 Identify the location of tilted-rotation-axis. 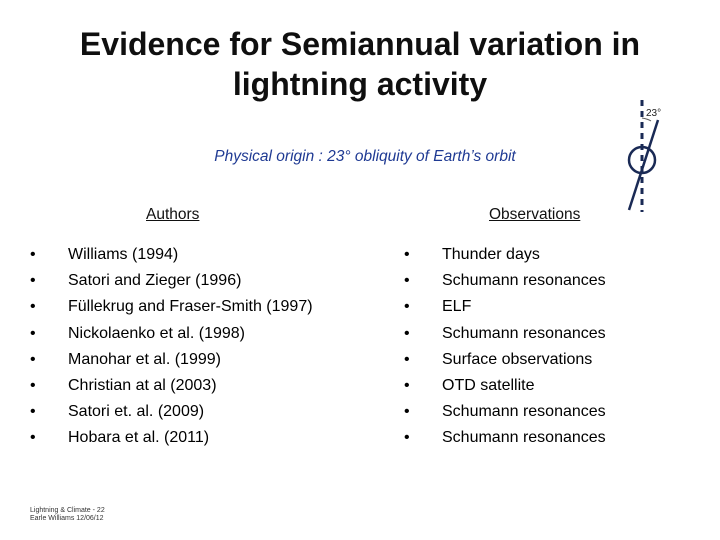
(643, 165).